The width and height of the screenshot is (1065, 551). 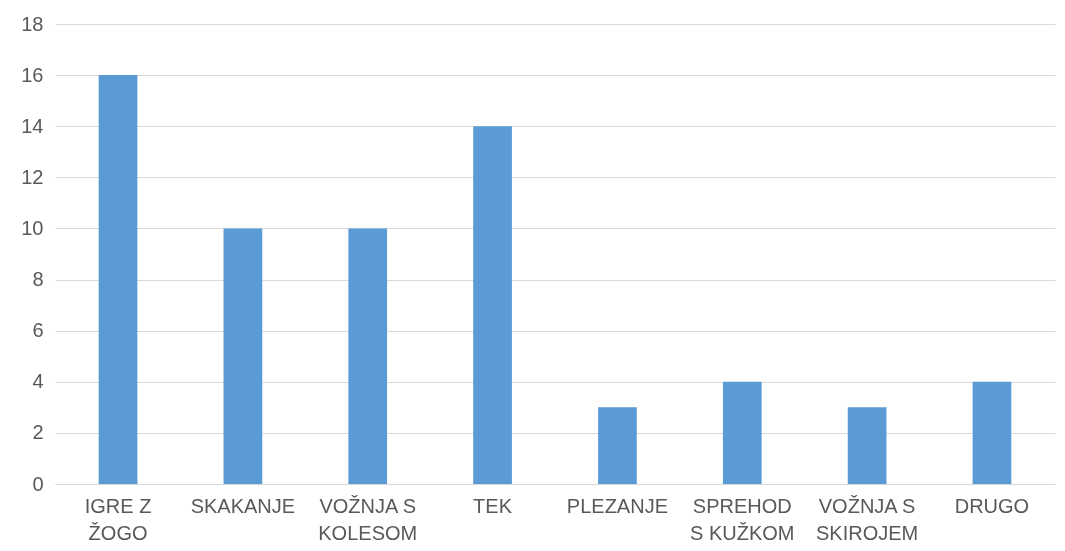 What do you see at coordinates (38, 432) in the screenshot?
I see `y-tick-label: 2` at bounding box center [38, 432].